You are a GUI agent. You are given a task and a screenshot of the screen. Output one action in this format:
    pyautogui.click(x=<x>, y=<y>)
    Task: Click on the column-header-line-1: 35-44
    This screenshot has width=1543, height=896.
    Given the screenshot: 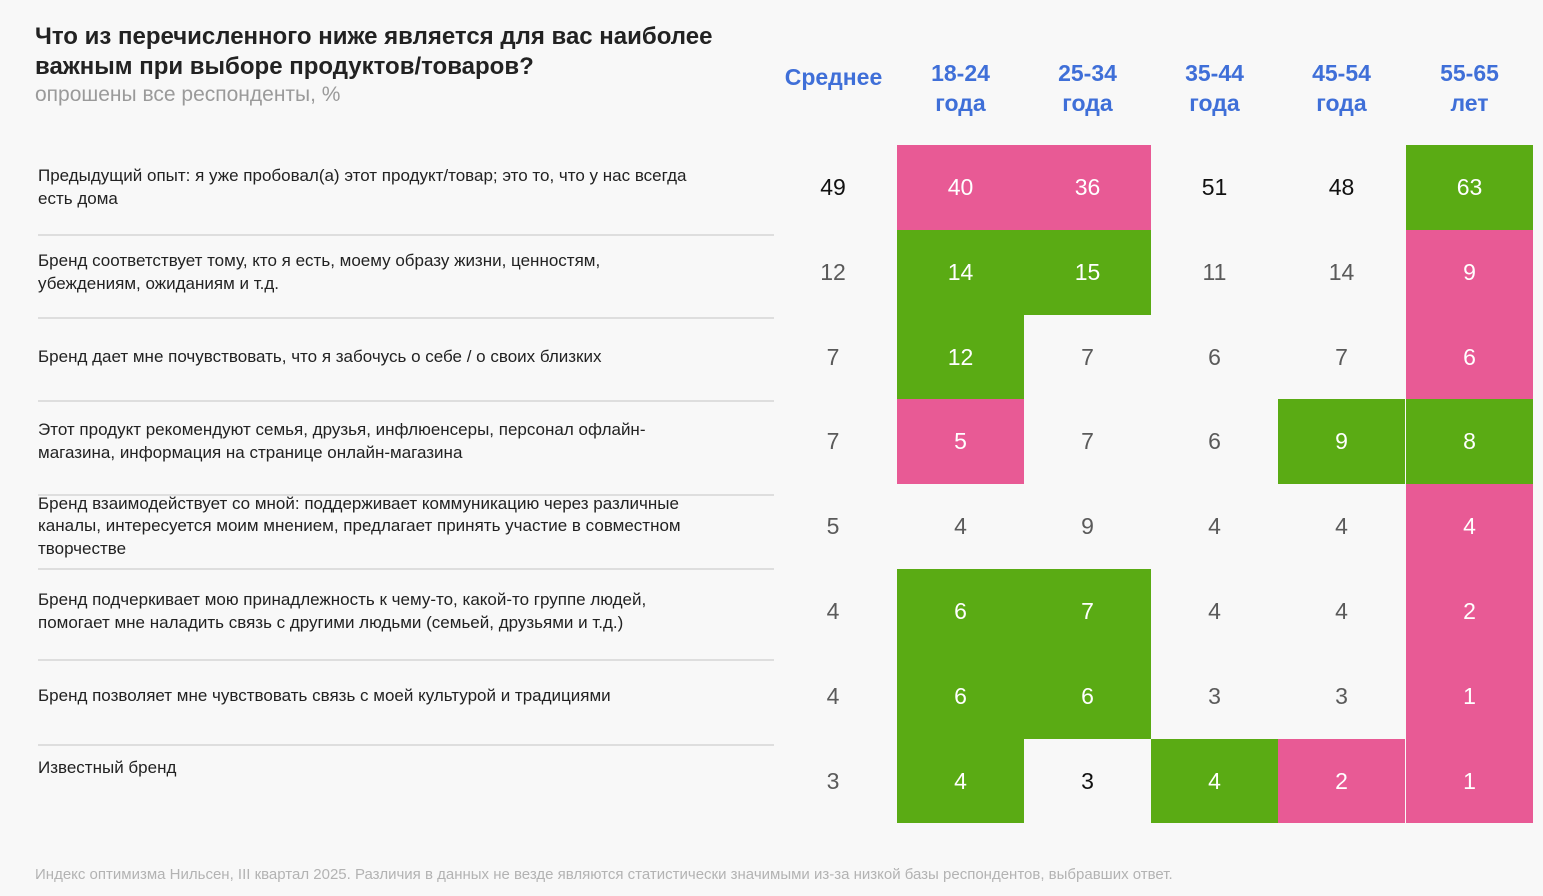 What is the action you would take?
    pyautogui.click(x=1214, y=73)
    